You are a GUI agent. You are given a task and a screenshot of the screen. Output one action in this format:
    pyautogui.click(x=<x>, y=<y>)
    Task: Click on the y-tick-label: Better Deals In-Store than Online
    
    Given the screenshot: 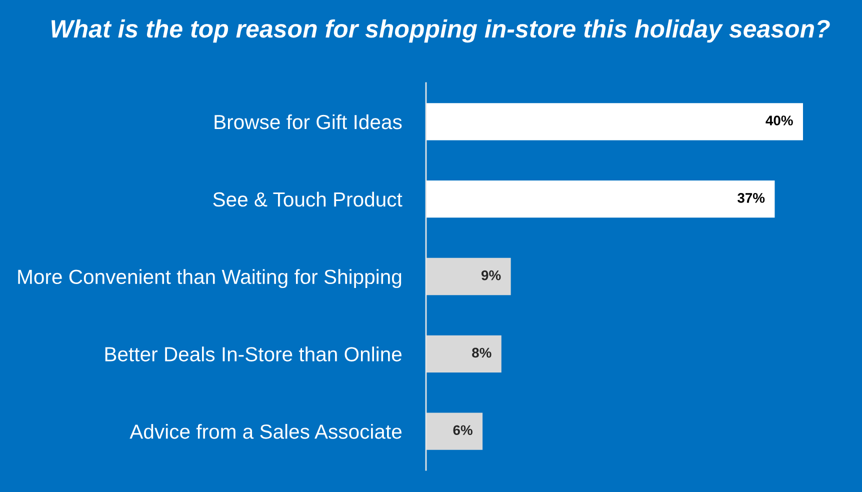 What is the action you would take?
    pyautogui.click(x=253, y=354)
    